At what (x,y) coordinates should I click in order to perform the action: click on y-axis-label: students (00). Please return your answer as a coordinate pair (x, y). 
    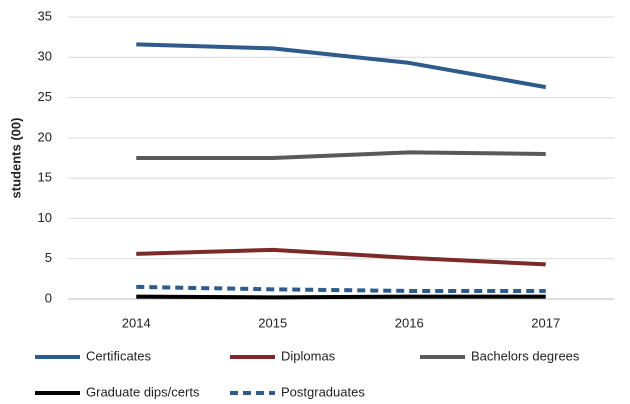
    Looking at the image, I should click on (15, 158).